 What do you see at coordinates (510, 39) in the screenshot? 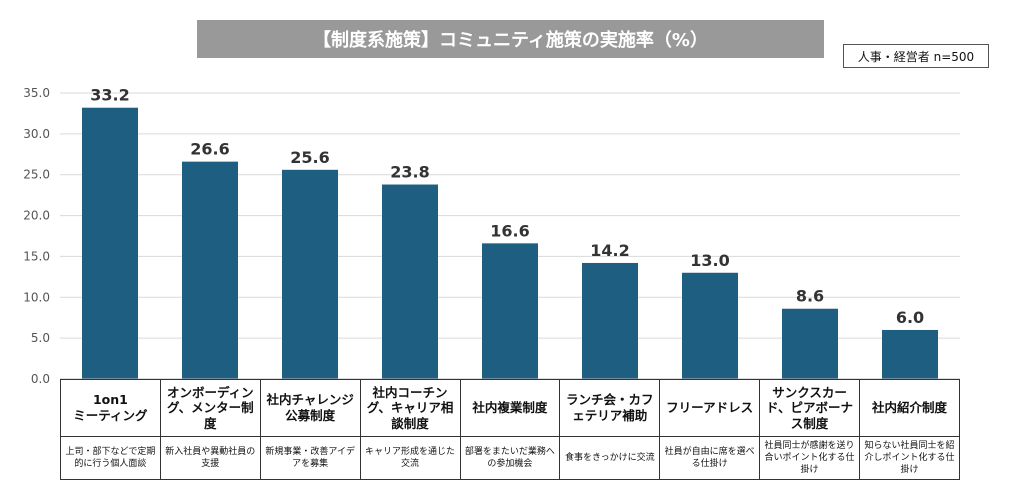
I see `chart-title: 【制度系施策】コミュニティ施策の実施率（%）` at bounding box center [510, 39].